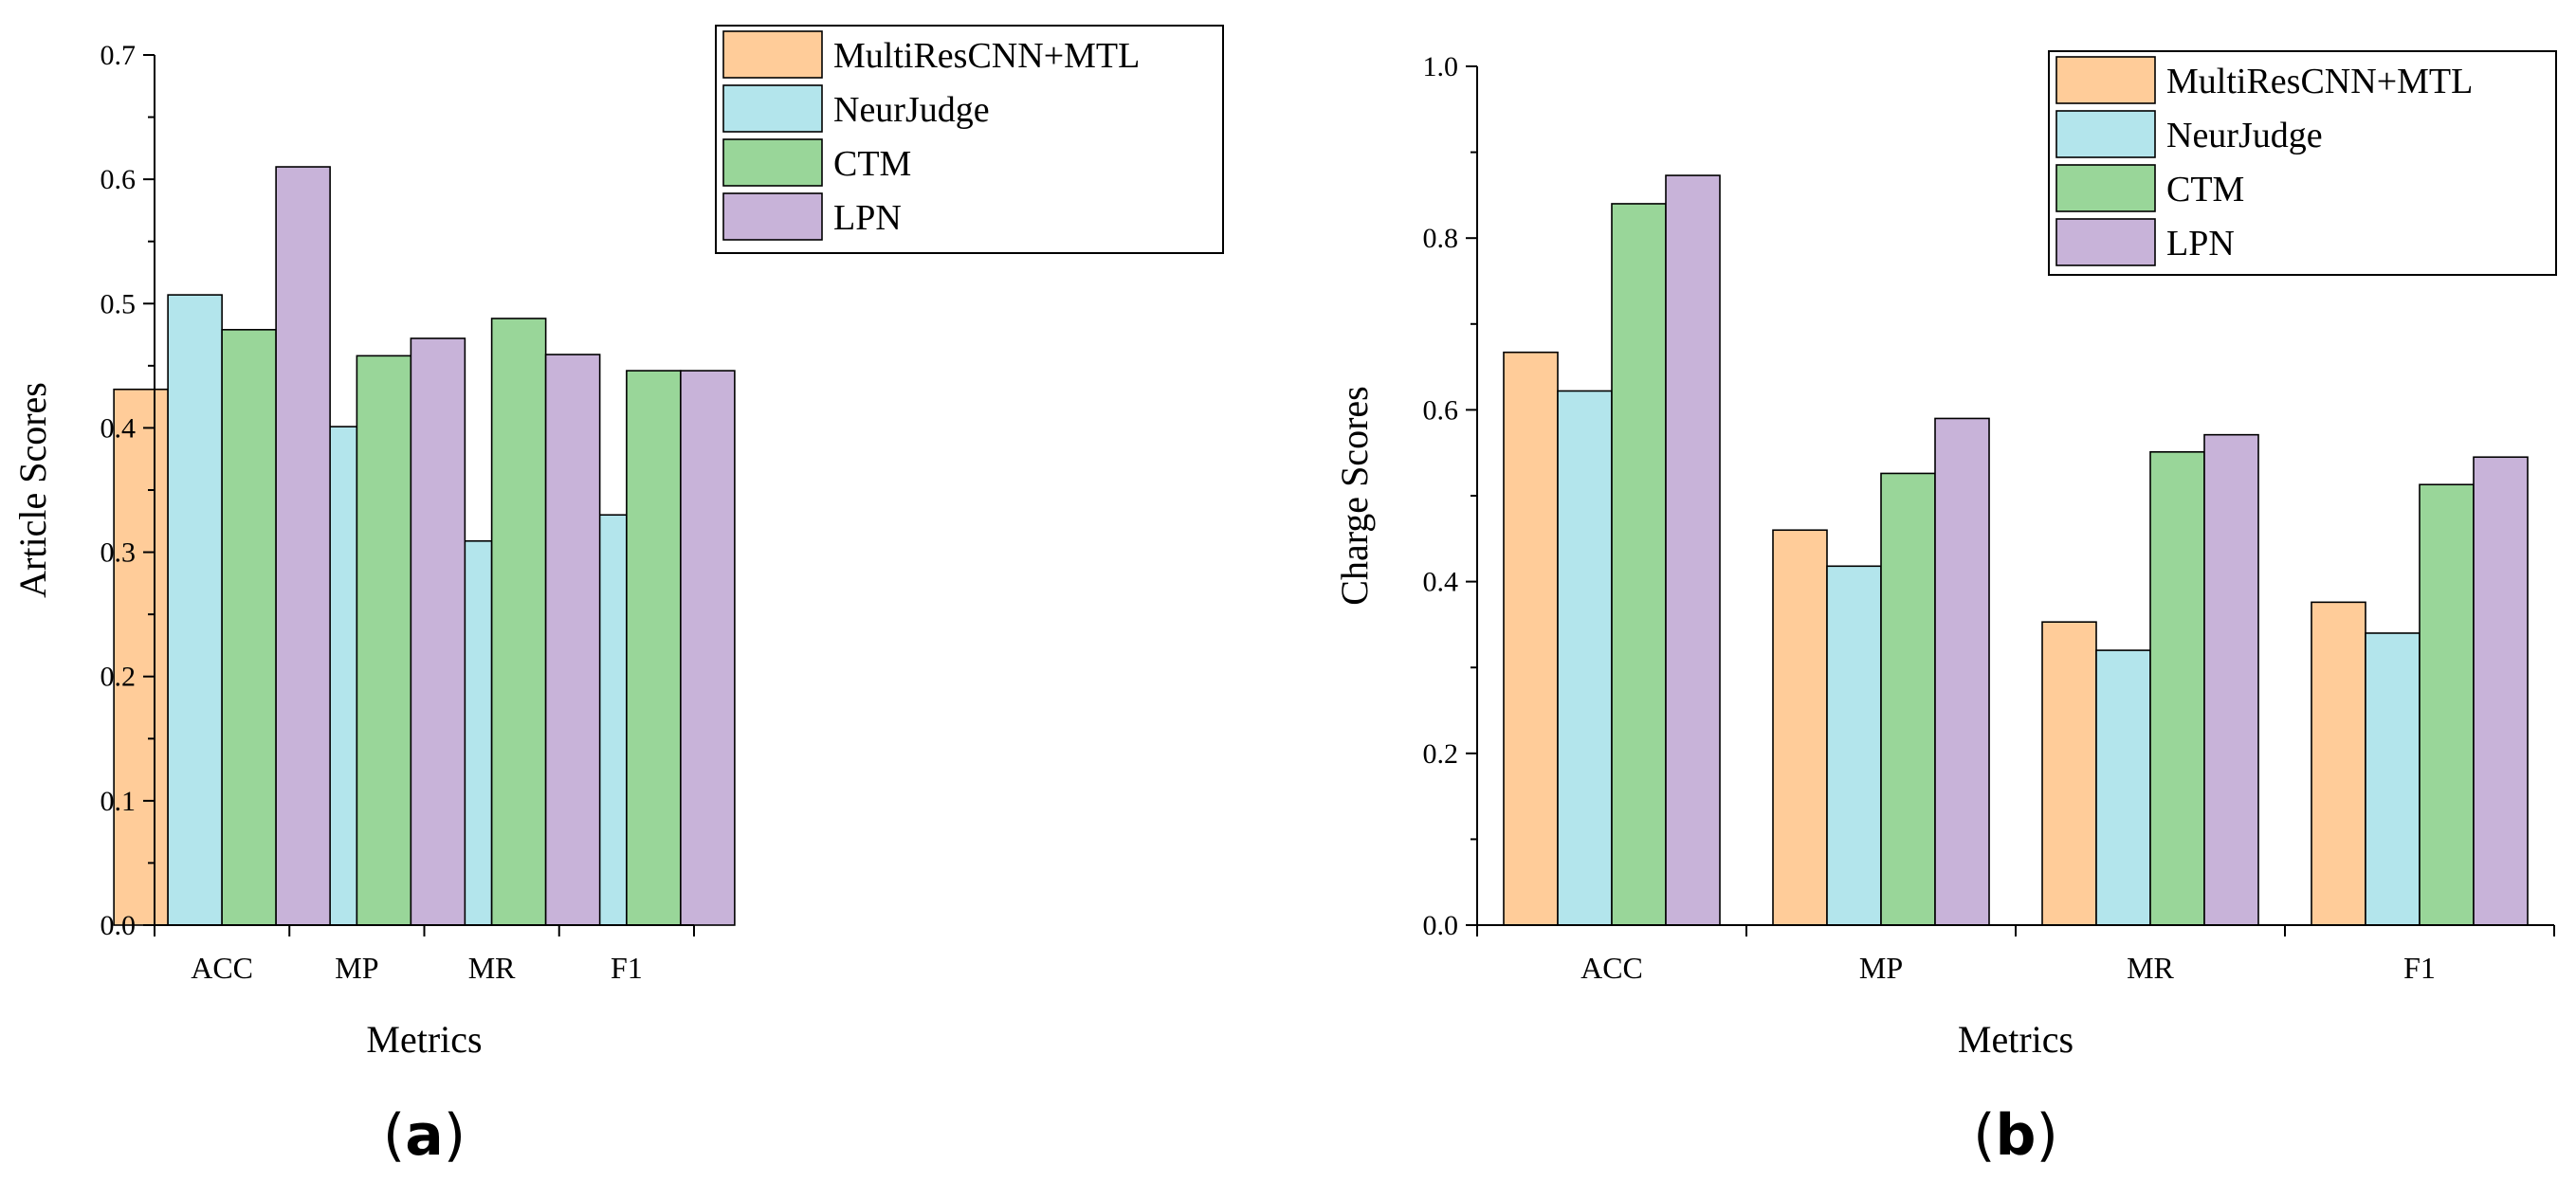 The image size is (2576, 1200). What do you see at coordinates (118, 55) in the screenshot?
I see `y-tick-label: 0.7` at bounding box center [118, 55].